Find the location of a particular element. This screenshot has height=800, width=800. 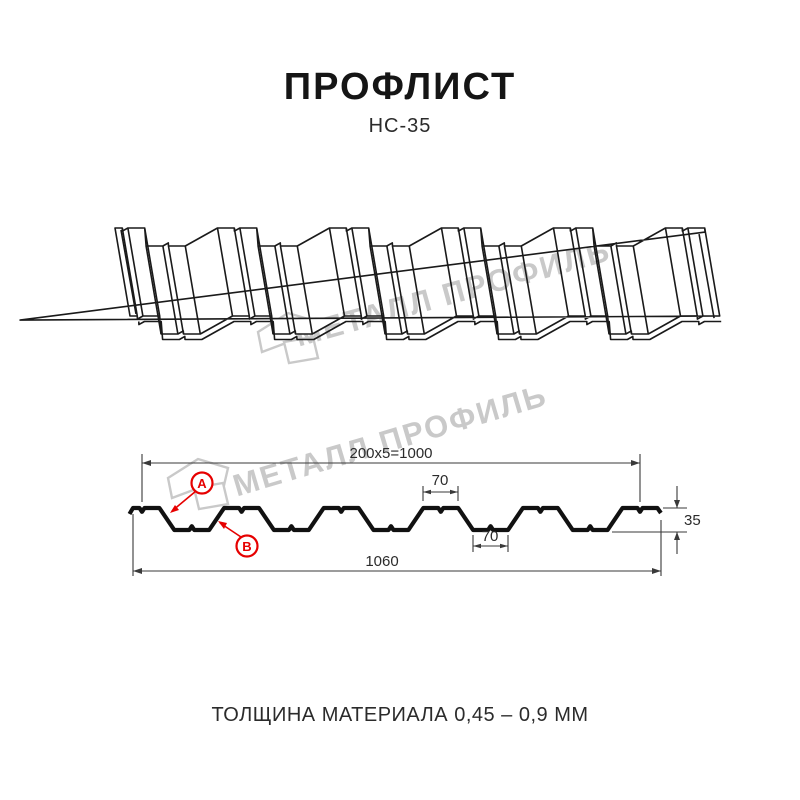

dim-height-label: 35 is located at coordinates (692, 520).